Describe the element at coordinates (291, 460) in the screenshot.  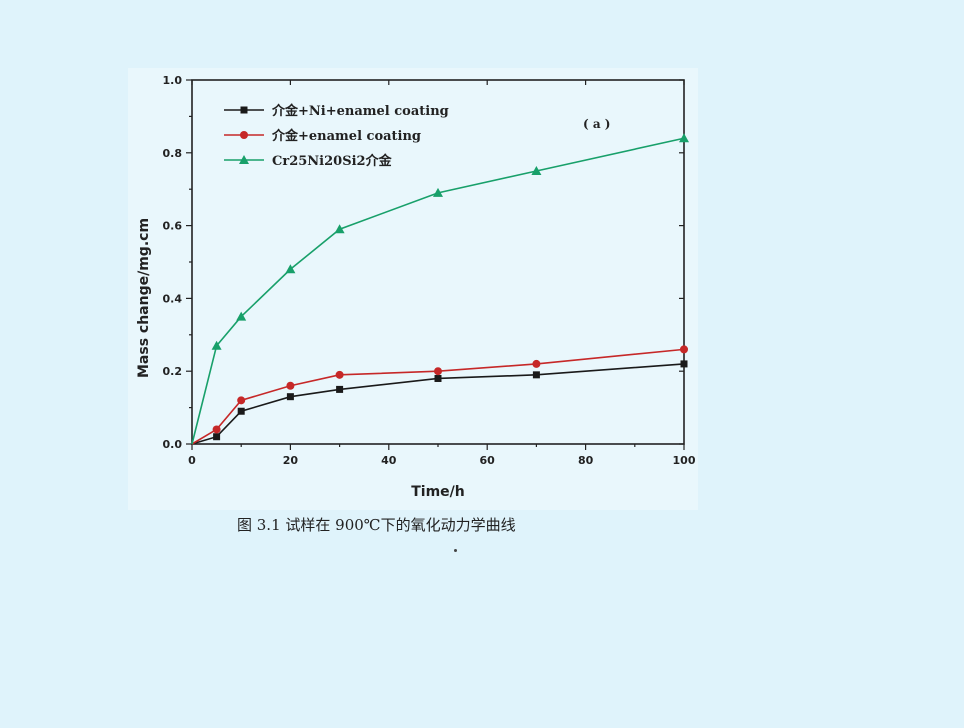
I see `x-tick-label: 20` at that location.